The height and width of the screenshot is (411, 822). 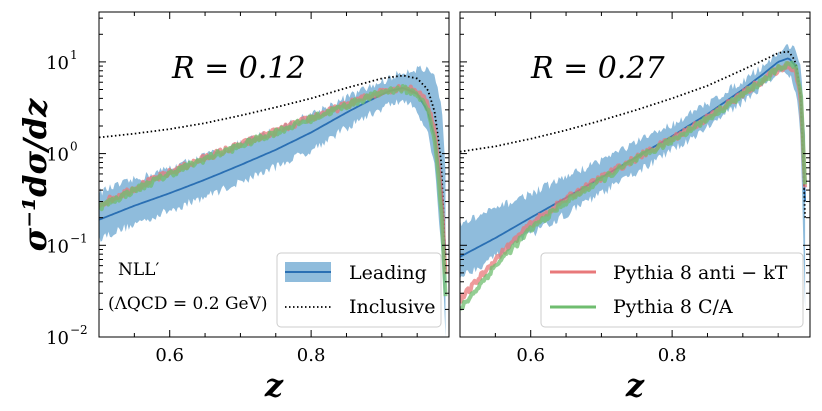 What do you see at coordinates (274, 385) in the screenshot?
I see `x-axis-label-left: z` at bounding box center [274, 385].